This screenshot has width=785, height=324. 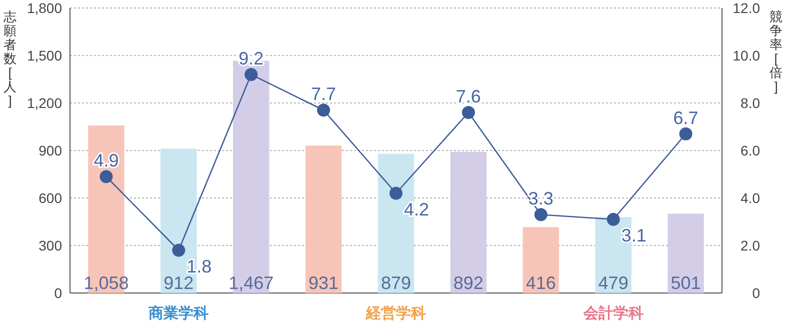 What do you see at coordinates (746, 56) in the screenshot?
I see `y2-tick-label: 10.0` at bounding box center [746, 56].